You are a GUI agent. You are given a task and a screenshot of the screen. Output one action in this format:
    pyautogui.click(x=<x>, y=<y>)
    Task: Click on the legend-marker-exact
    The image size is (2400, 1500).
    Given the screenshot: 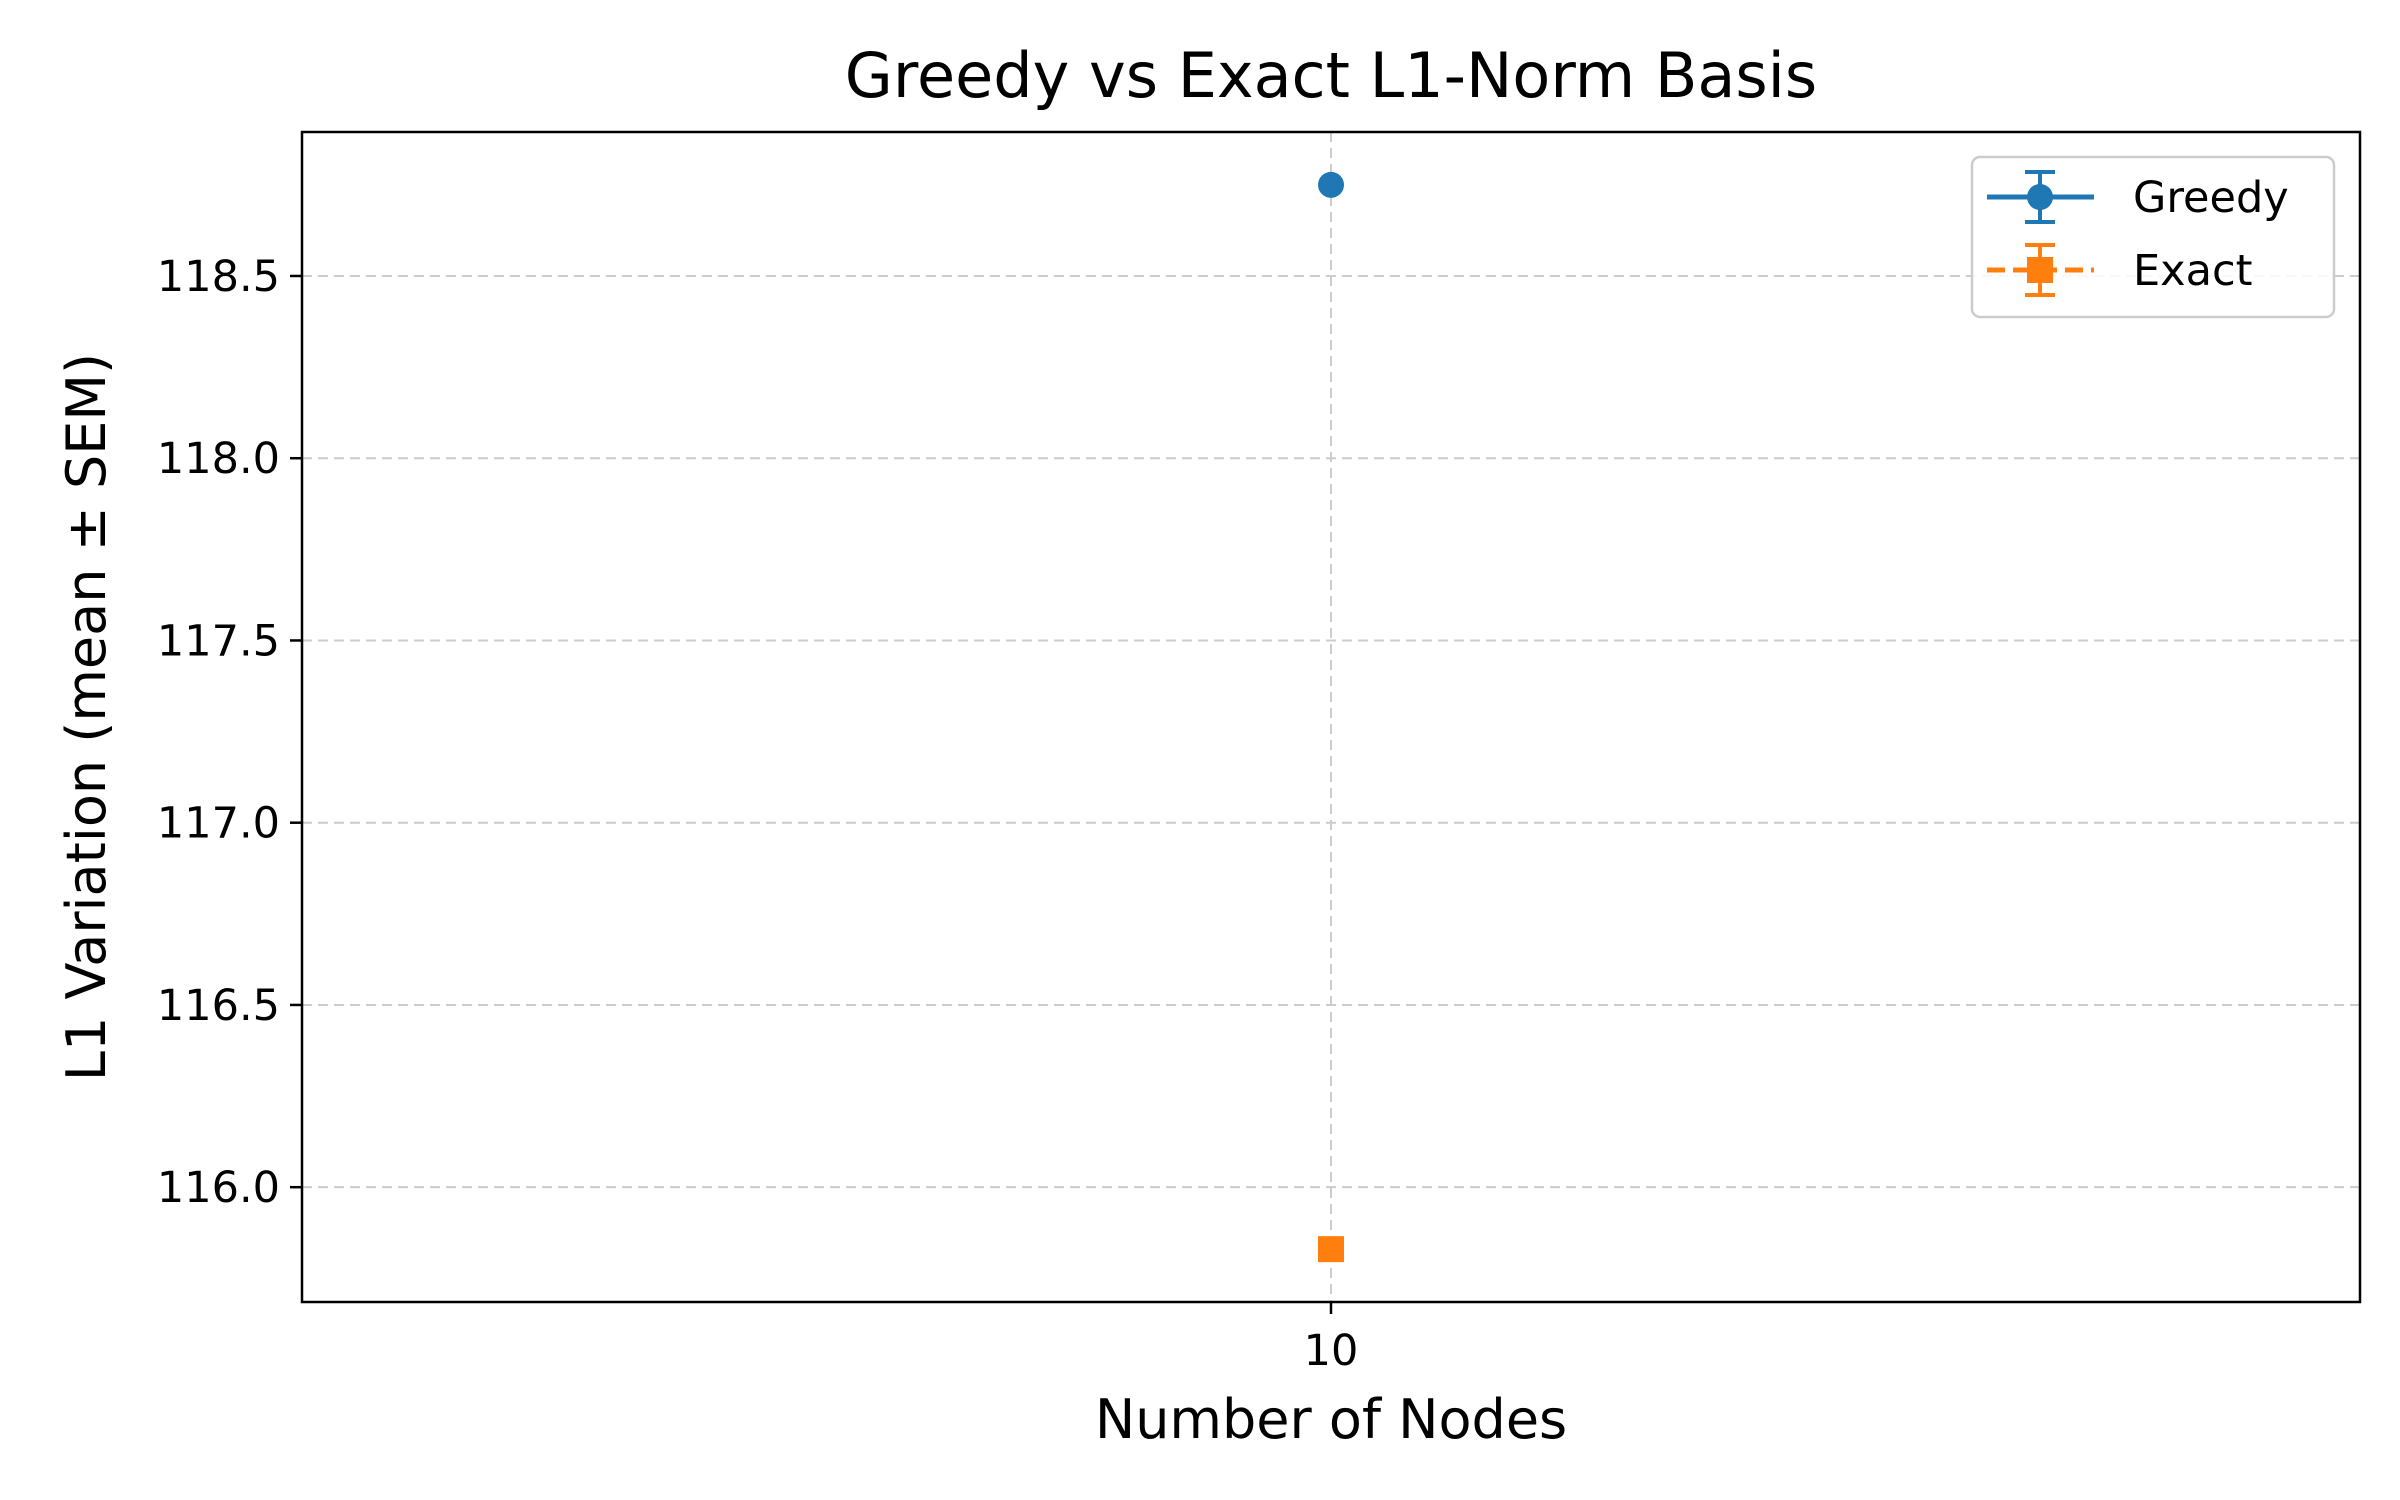 What is the action you would take?
    pyautogui.click(x=2040, y=270)
    